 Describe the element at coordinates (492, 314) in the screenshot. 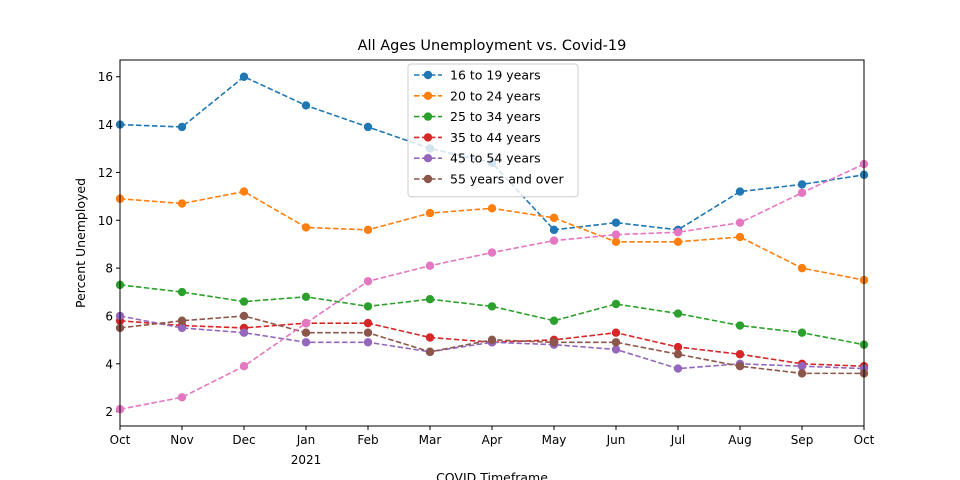

I see `series-25-to-34-years` at that location.